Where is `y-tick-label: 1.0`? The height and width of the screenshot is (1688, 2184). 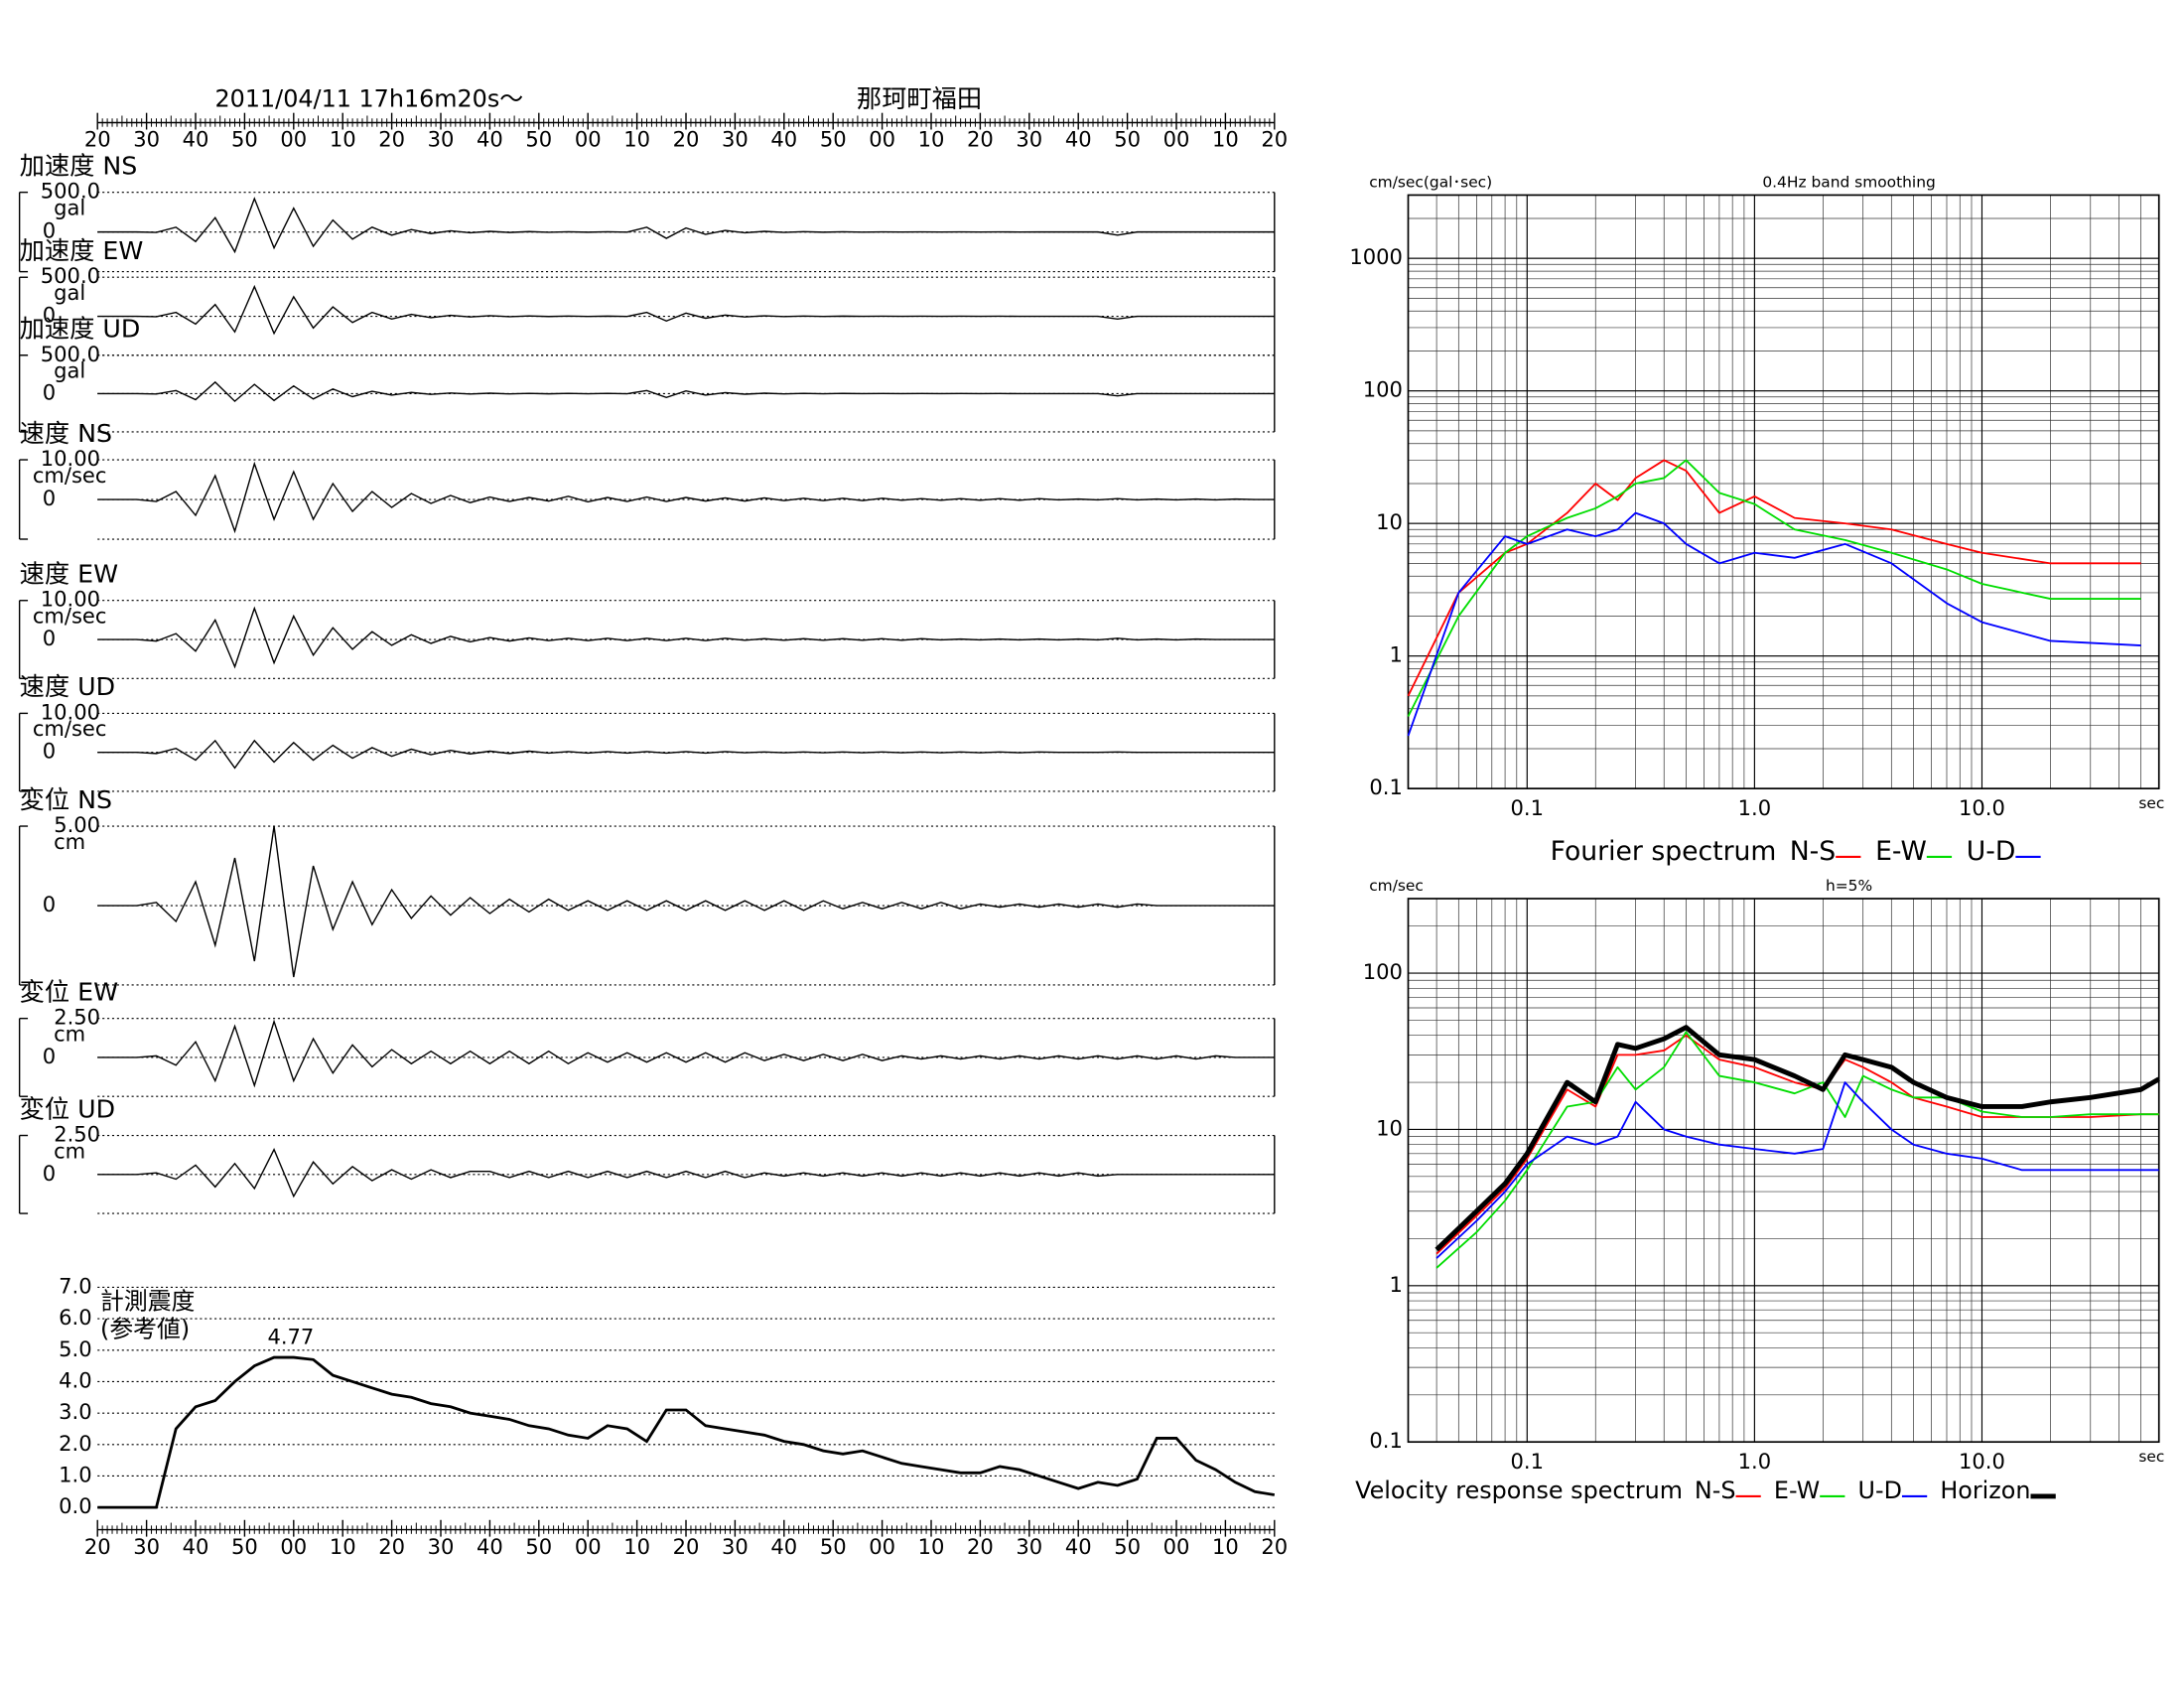
y-tick-label: 1.0 is located at coordinates (75, 1474).